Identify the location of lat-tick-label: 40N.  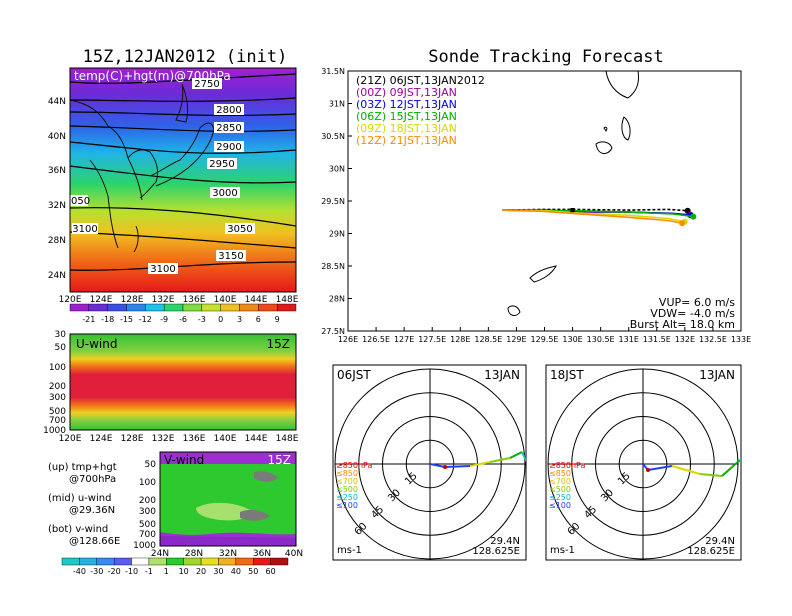
(57, 137).